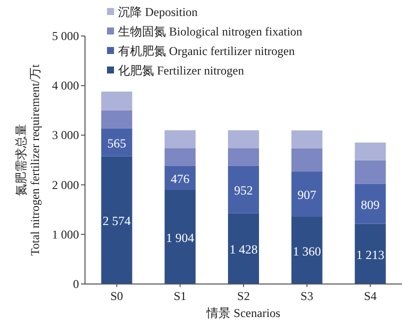 This screenshot has height=324, width=411. Describe the element at coordinates (370, 205) in the screenshot. I see `data-label: 809` at that location.